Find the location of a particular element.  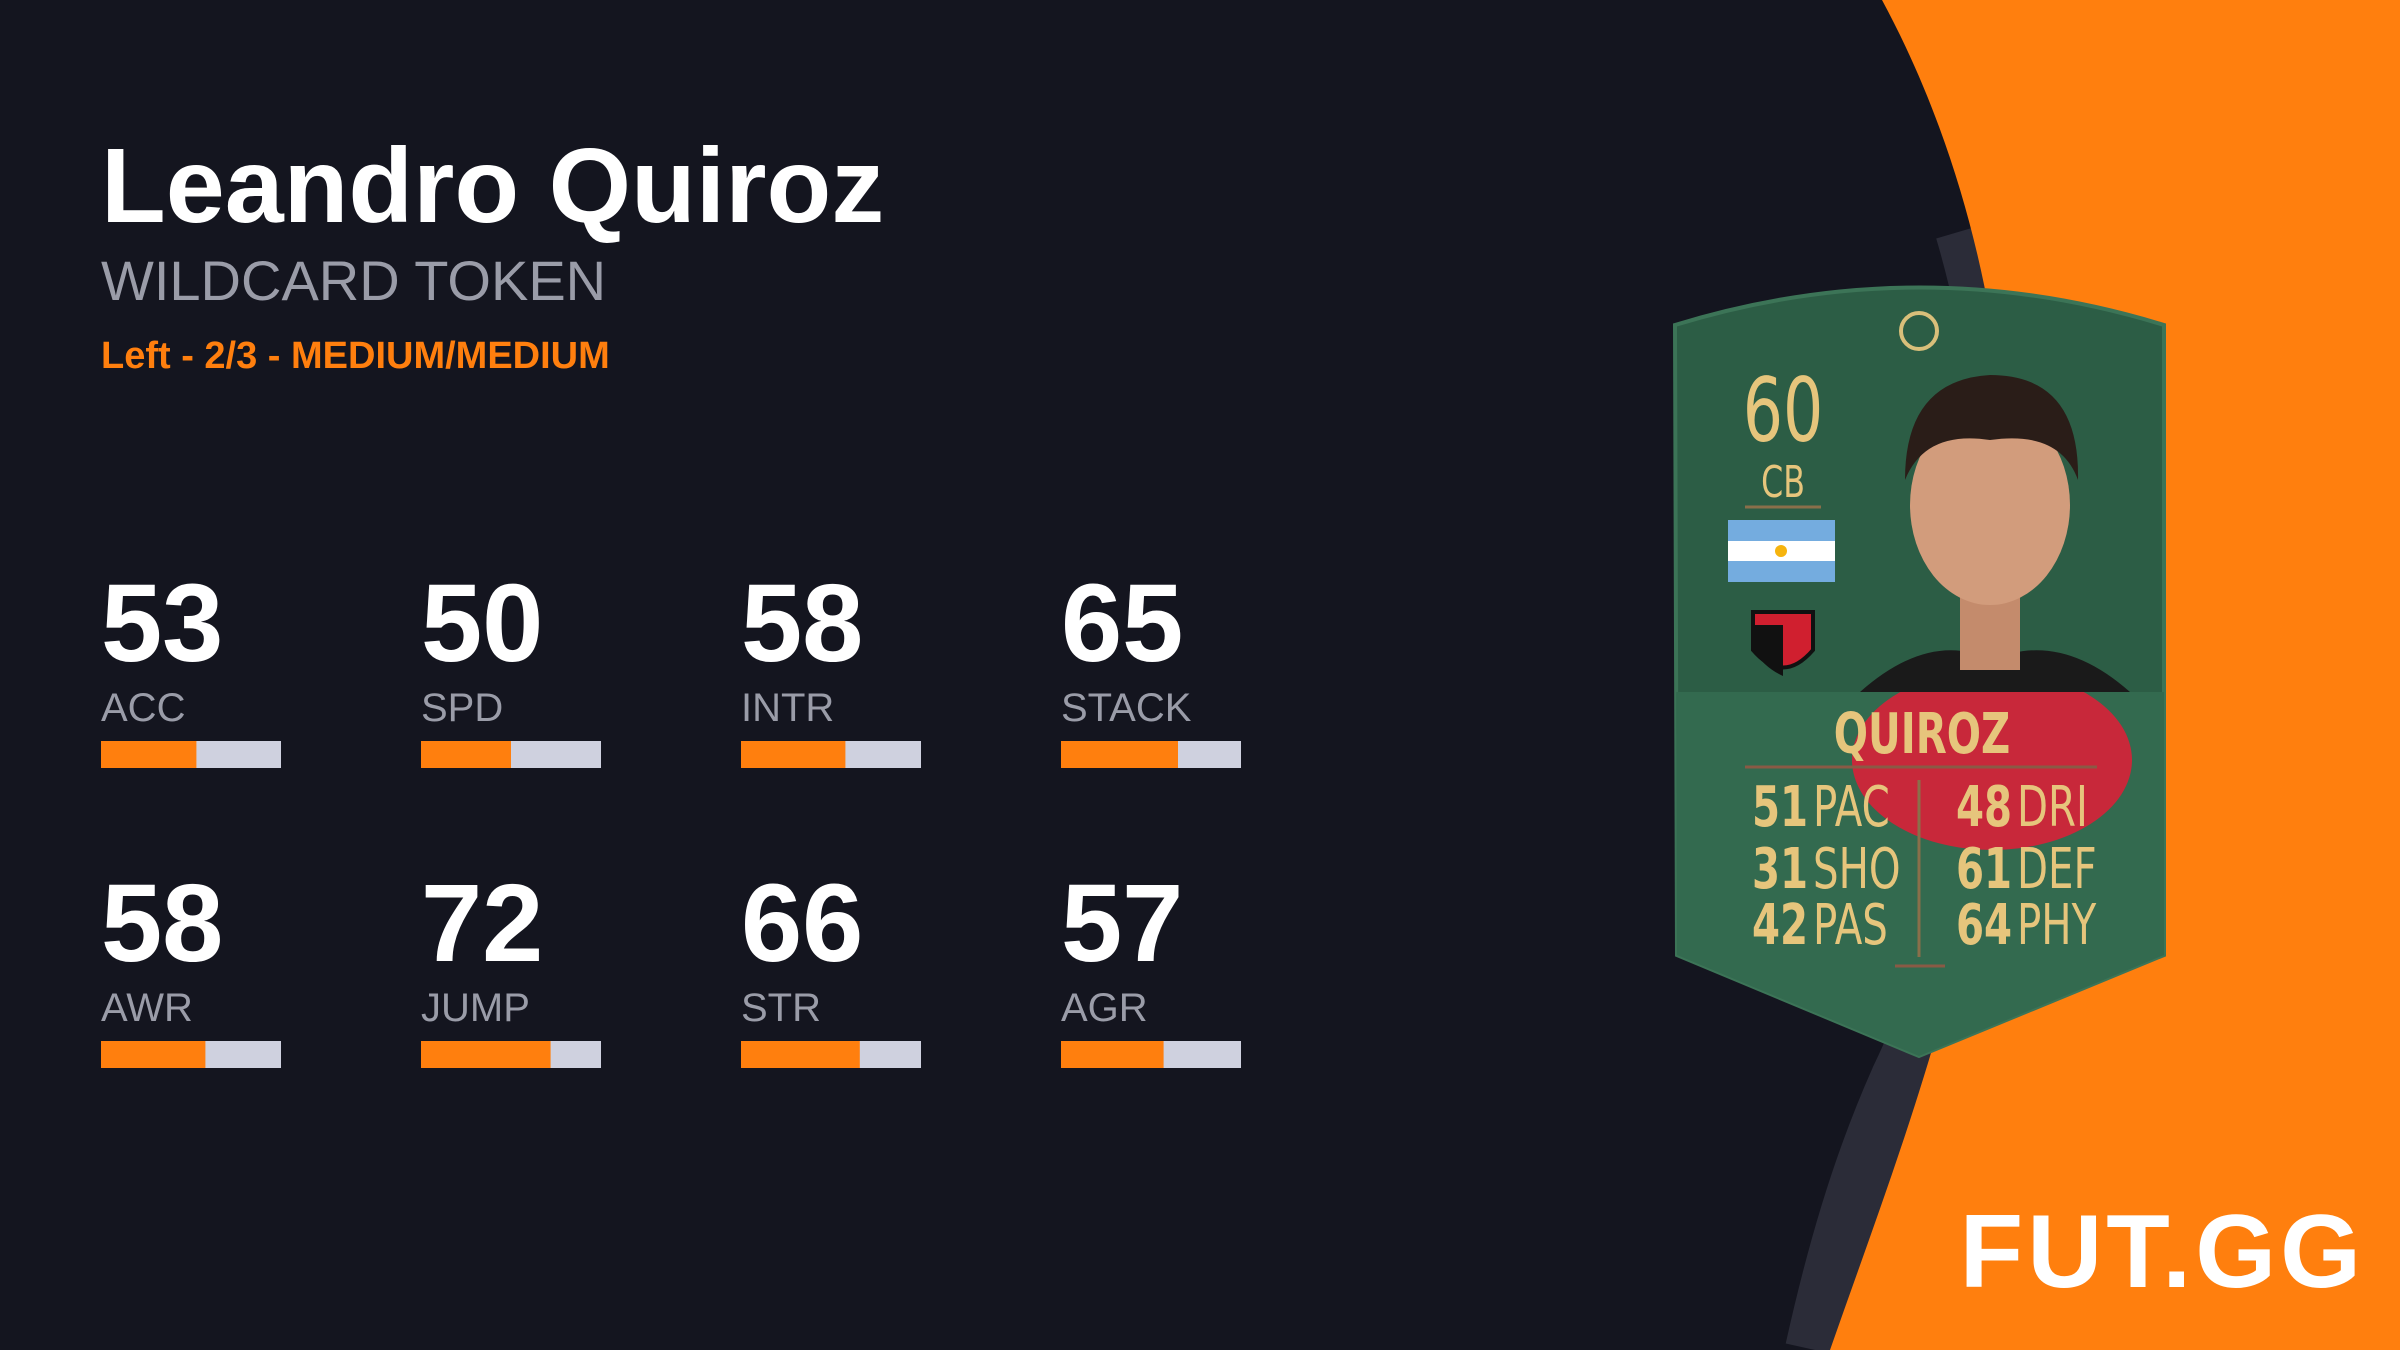

card-stat-label: PHY is located at coordinates (2056, 924).